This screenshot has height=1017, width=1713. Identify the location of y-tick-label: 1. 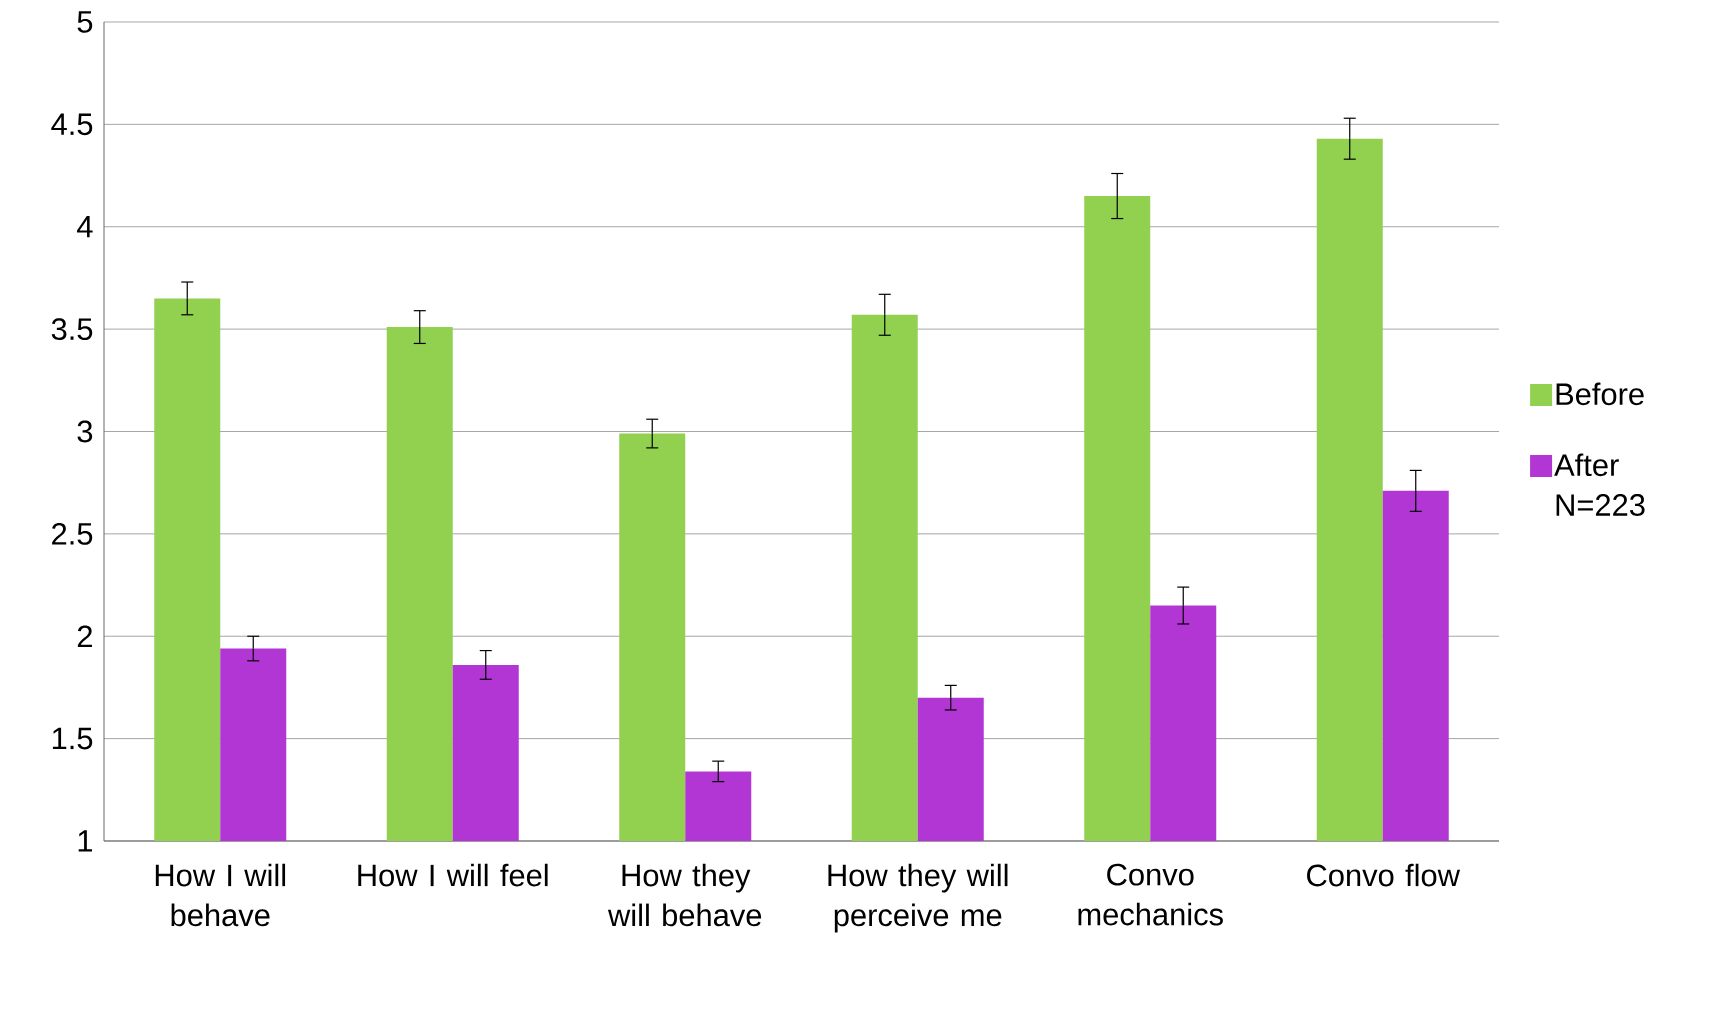
(85, 841).